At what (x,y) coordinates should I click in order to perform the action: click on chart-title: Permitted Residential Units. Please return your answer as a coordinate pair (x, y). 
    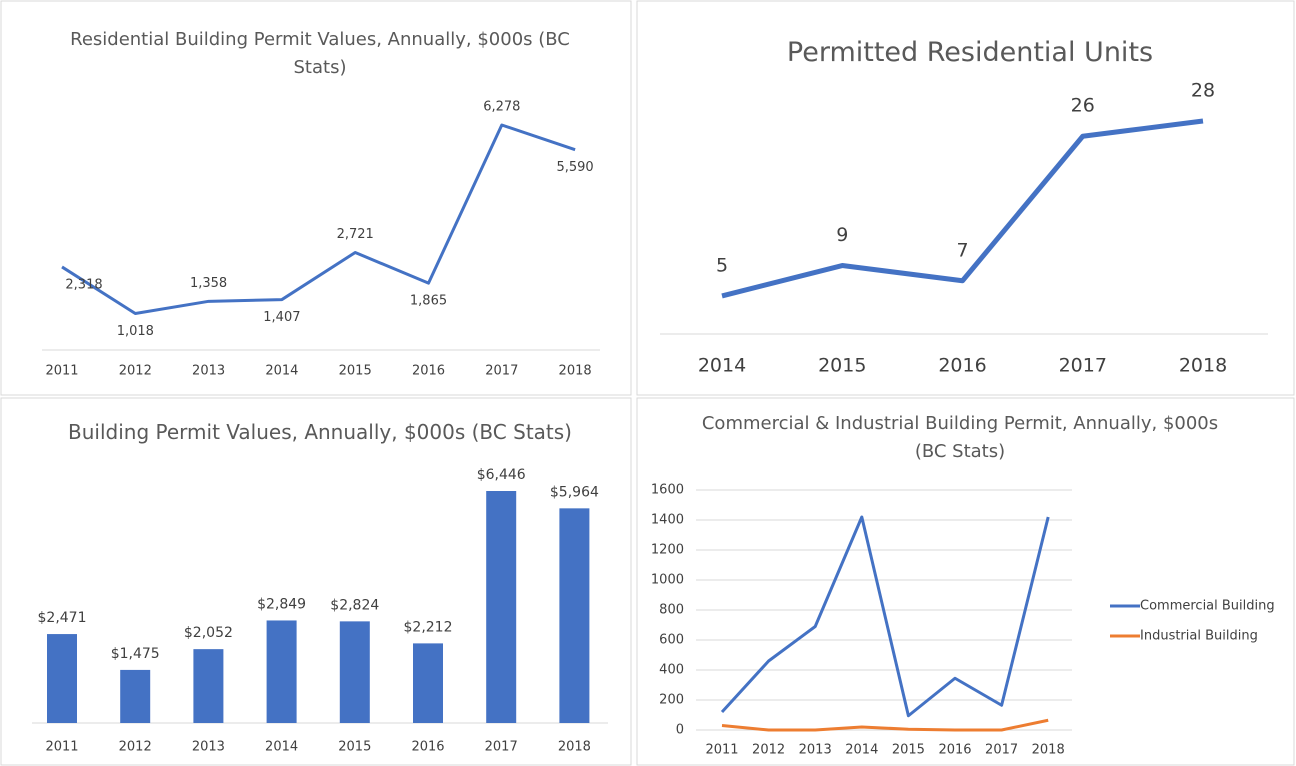
    Looking at the image, I should click on (970, 52).